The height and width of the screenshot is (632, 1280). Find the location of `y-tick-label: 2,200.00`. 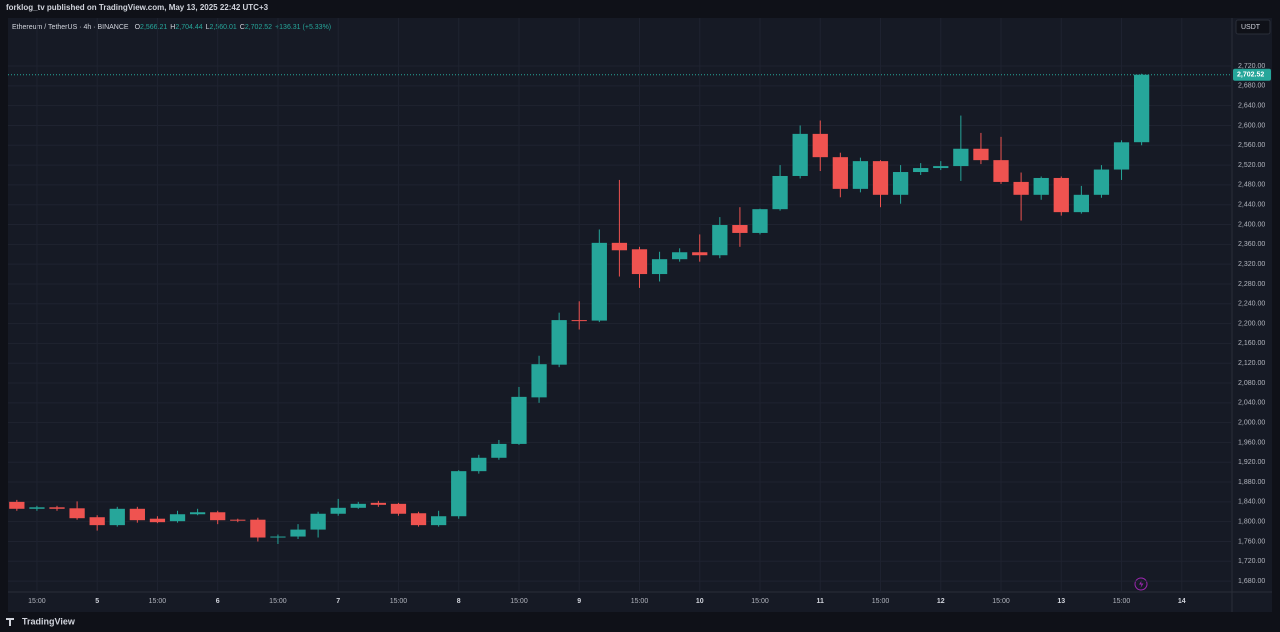

y-tick-label: 2,200.00 is located at coordinates (1251, 323).